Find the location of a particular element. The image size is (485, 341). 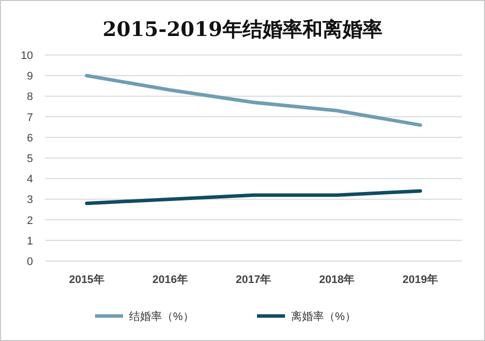

y-tick-label: 10 is located at coordinates (26, 56).